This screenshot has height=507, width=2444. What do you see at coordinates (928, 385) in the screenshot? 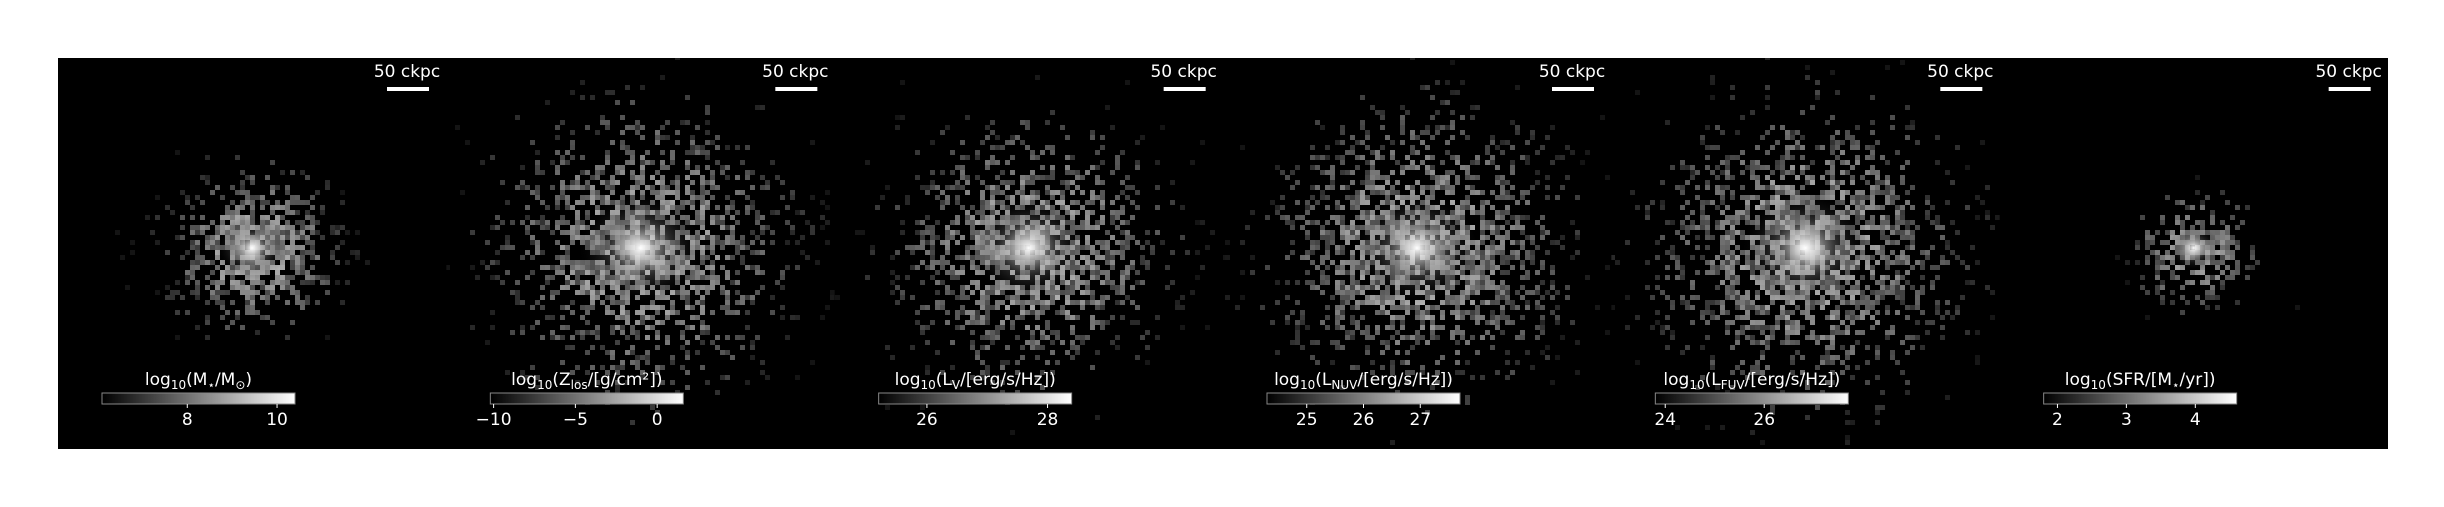
I see `label-part: 10` at bounding box center [928, 385].